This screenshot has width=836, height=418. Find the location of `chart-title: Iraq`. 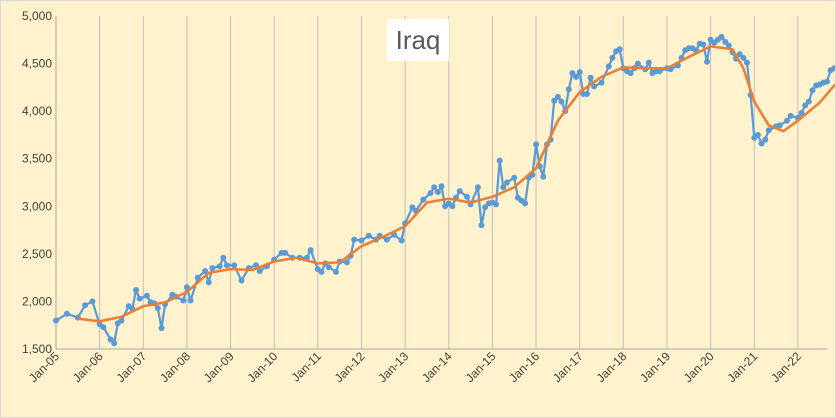

chart-title: Iraq is located at coordinates (418, 40).